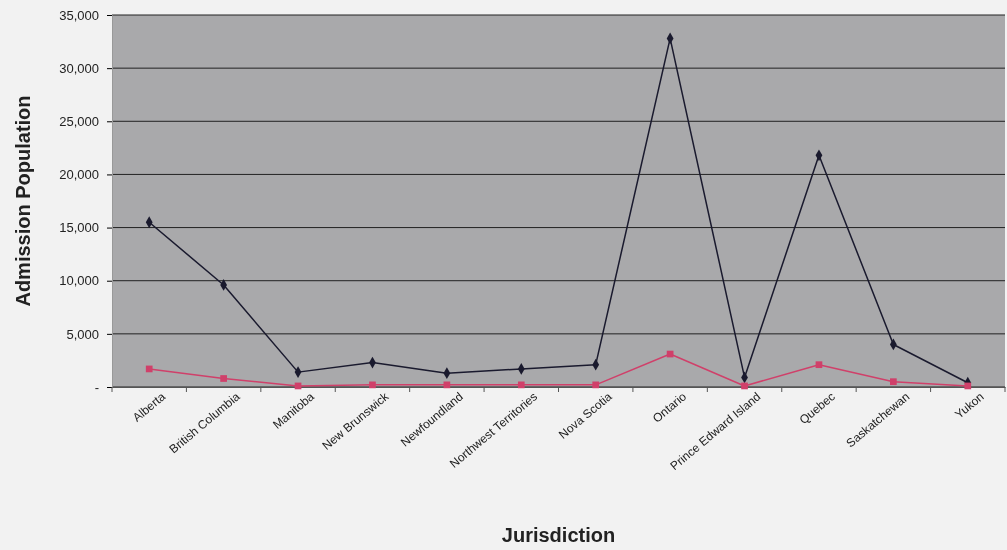 The image size is (1007, 550). Describe the element at coordinates (79, 15) in the screenshot. I see `y-tick-label: 35,000` at that location.